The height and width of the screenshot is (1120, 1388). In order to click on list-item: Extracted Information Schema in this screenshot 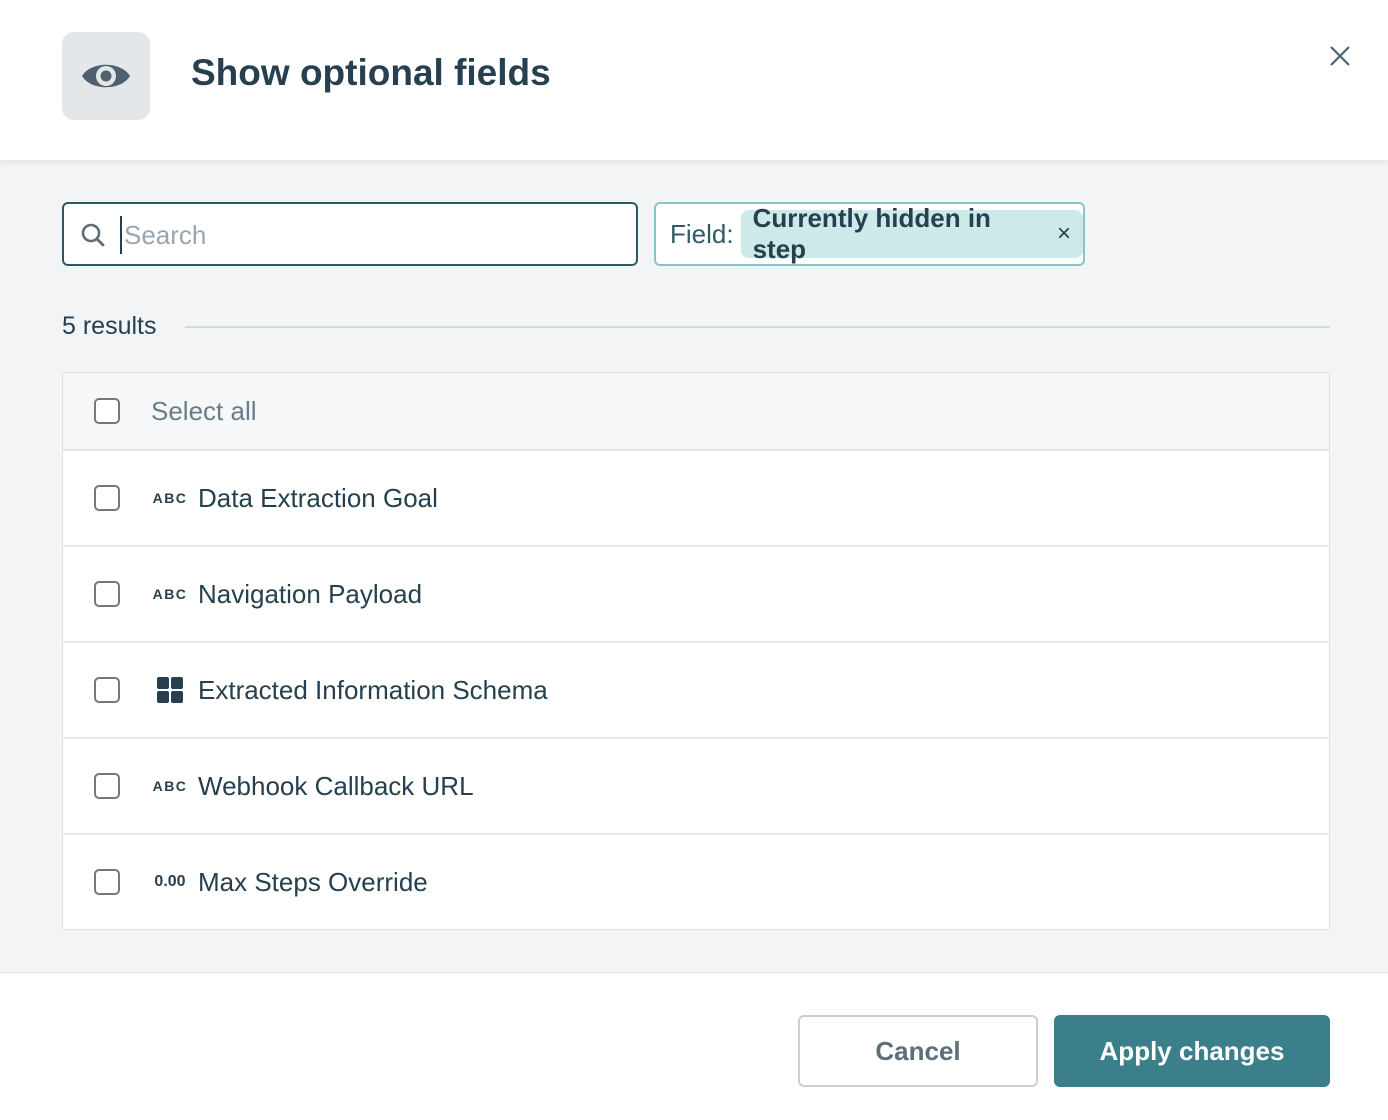, I will do `click(696, 689)`.